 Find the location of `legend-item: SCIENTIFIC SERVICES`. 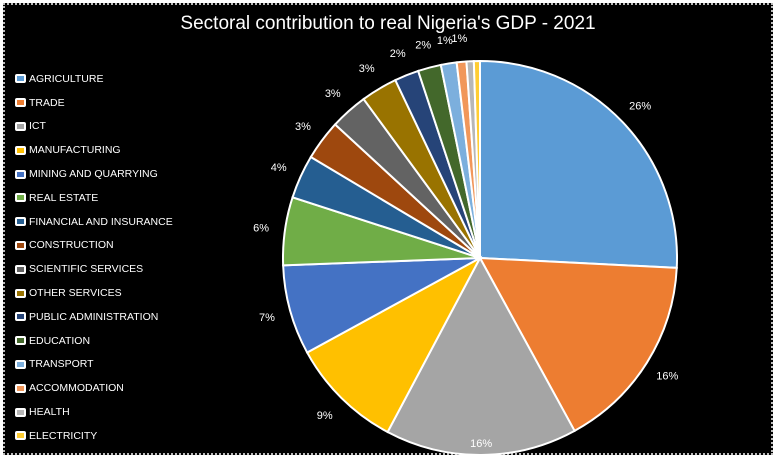

legend-item: SCIENTIFIC SERVICES is located at coordinates (94, 269).